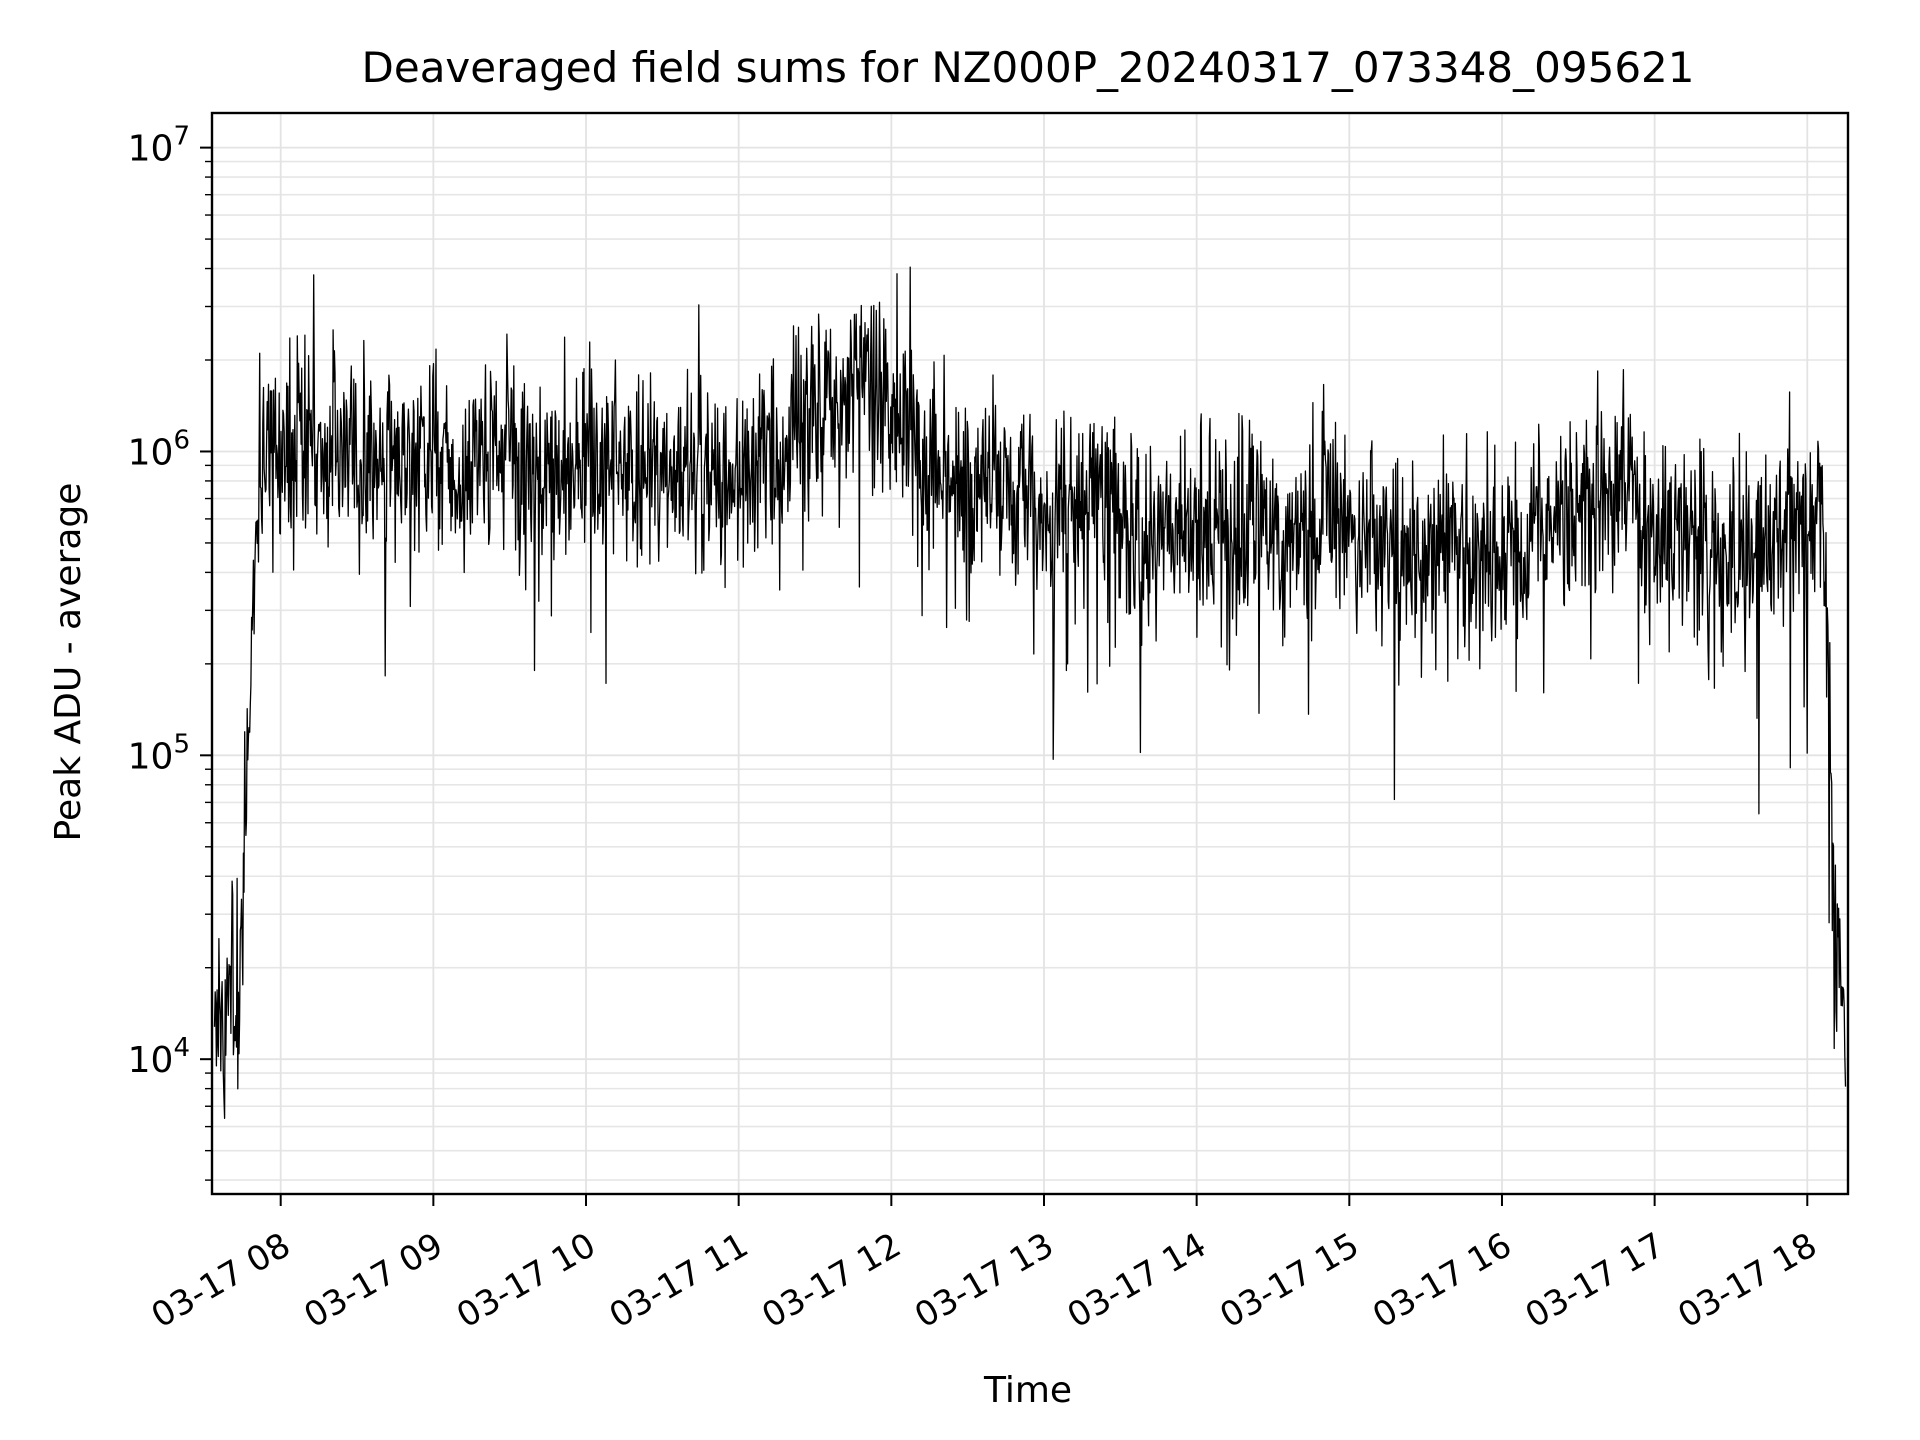  I want to click on y-tick-label: 10⁴, so click(159, 1057).